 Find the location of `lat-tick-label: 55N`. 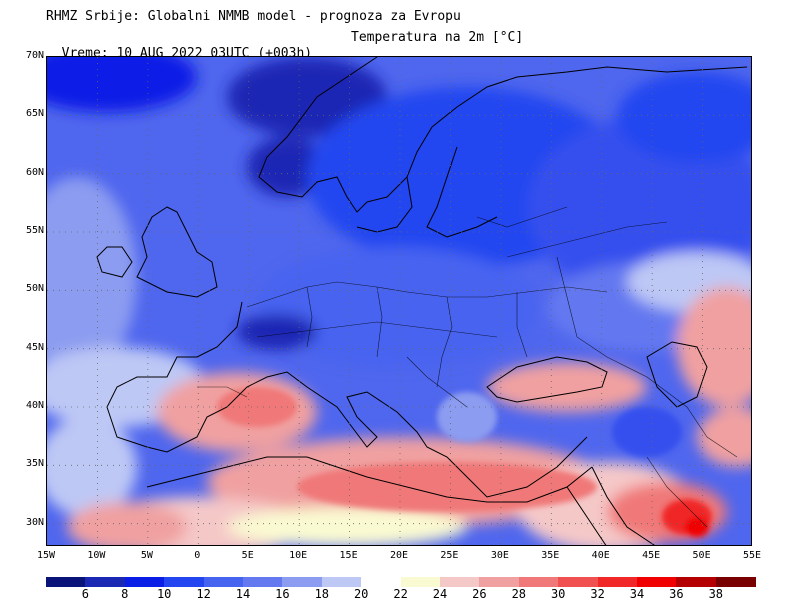

lat-tick-label: 55N is located at coordinates (34, 230).